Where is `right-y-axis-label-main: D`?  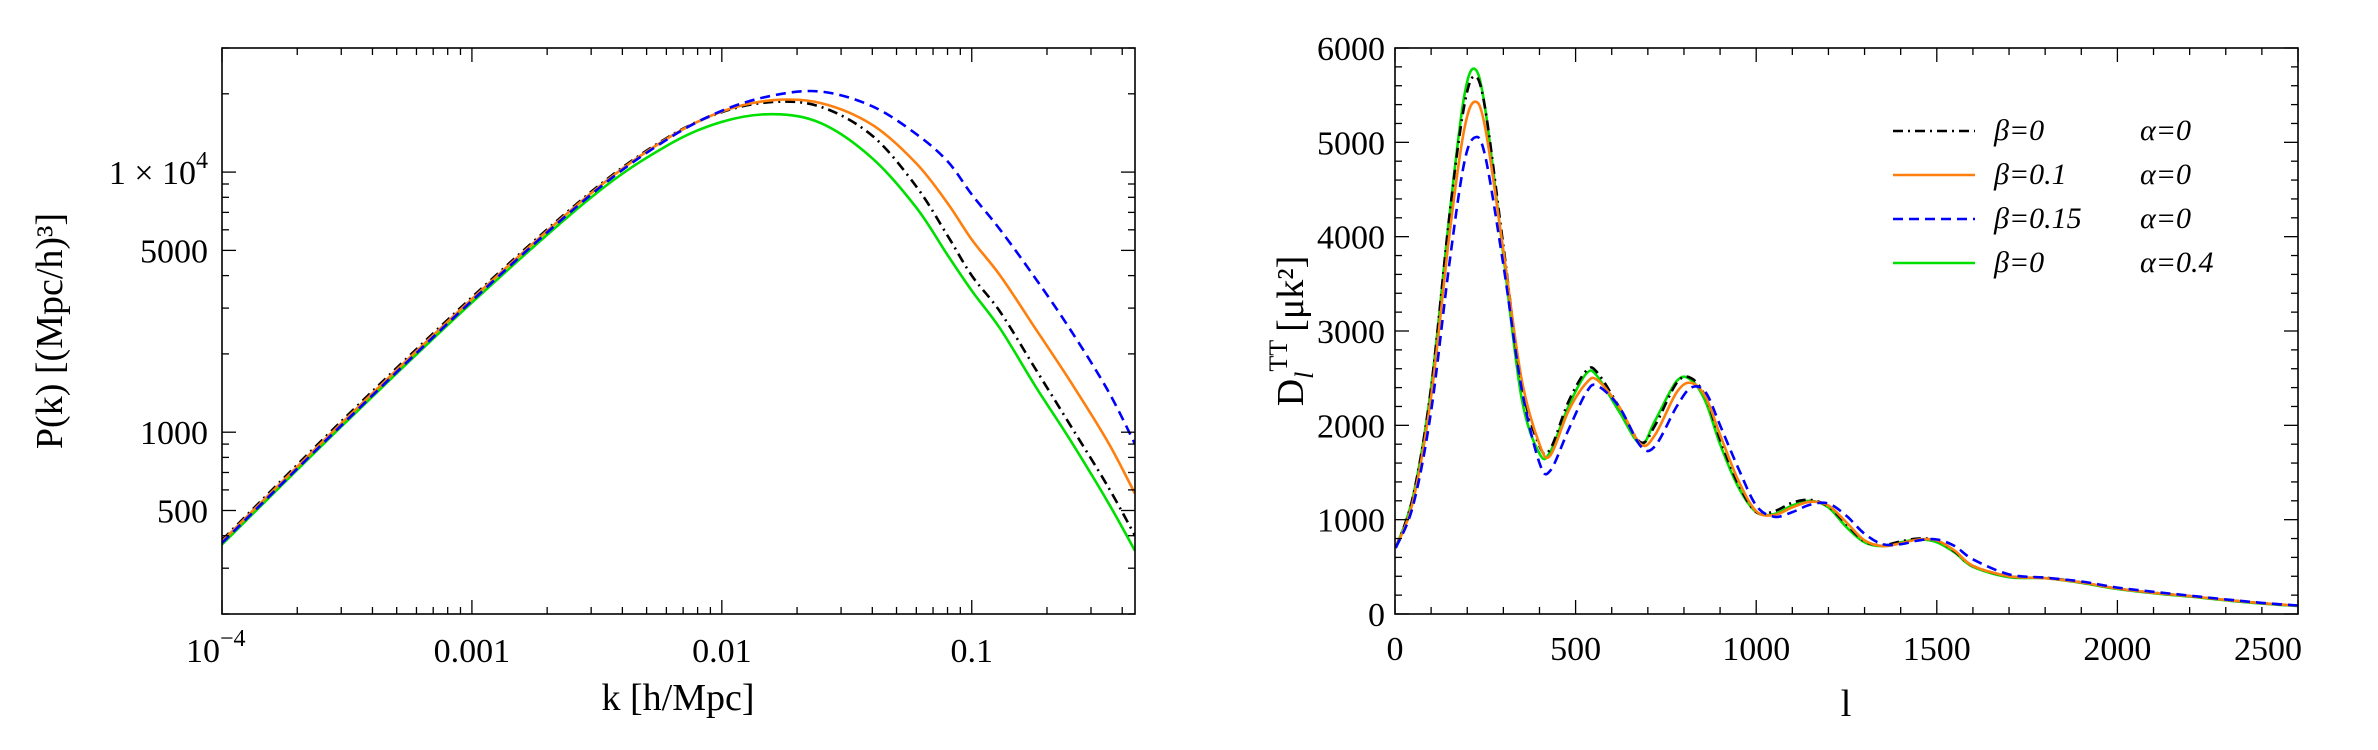
right-y-axis-label-main: D is located at coordinates (1291, 392).